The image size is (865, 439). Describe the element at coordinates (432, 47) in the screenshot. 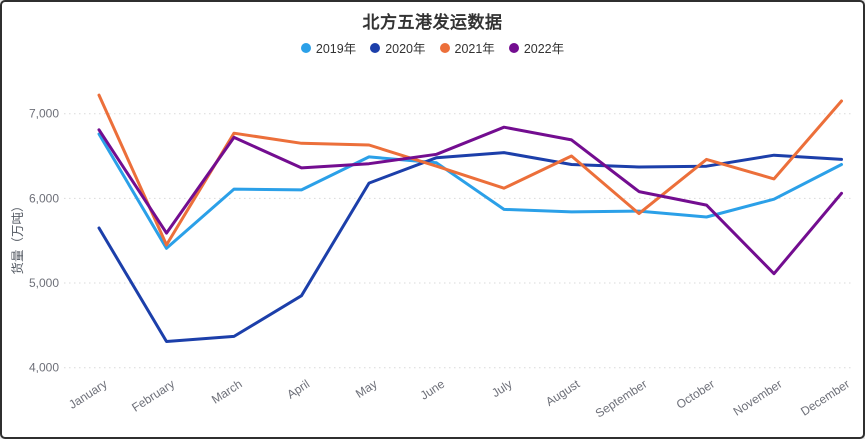

I see `legend: 2019年 2020年 2021年 2022年` at that location.